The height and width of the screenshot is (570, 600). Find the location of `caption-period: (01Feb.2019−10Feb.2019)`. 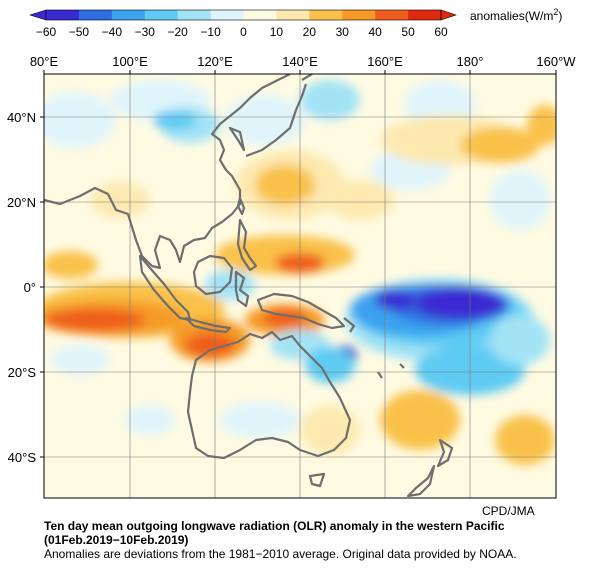

caption-period: (01Feb.2019−10Feb.2019) is located at coordinates (116, 540).